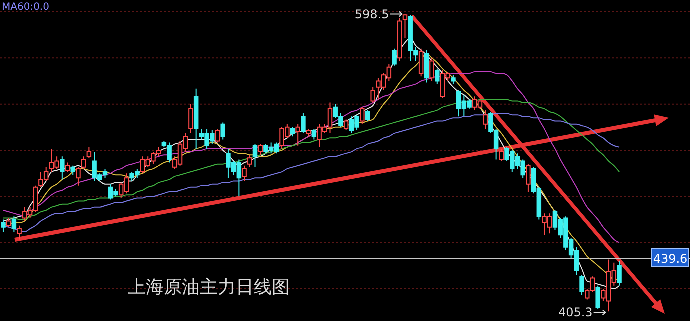 The image size is (690, 321). I want to click on text: MA60:0.0, so click(26, 7).